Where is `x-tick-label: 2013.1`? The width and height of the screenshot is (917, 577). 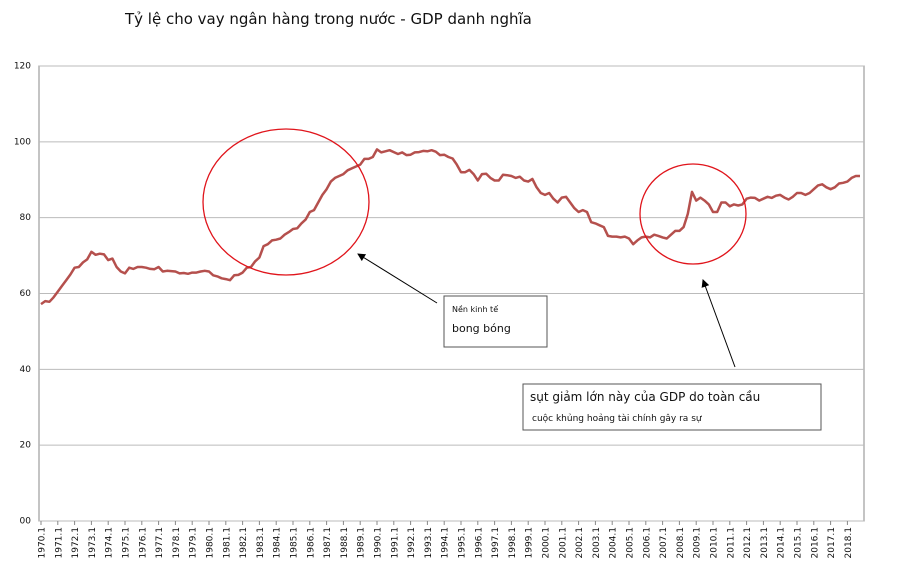 x-tick-label: 2013.1 is located at coordinates (765, 543).